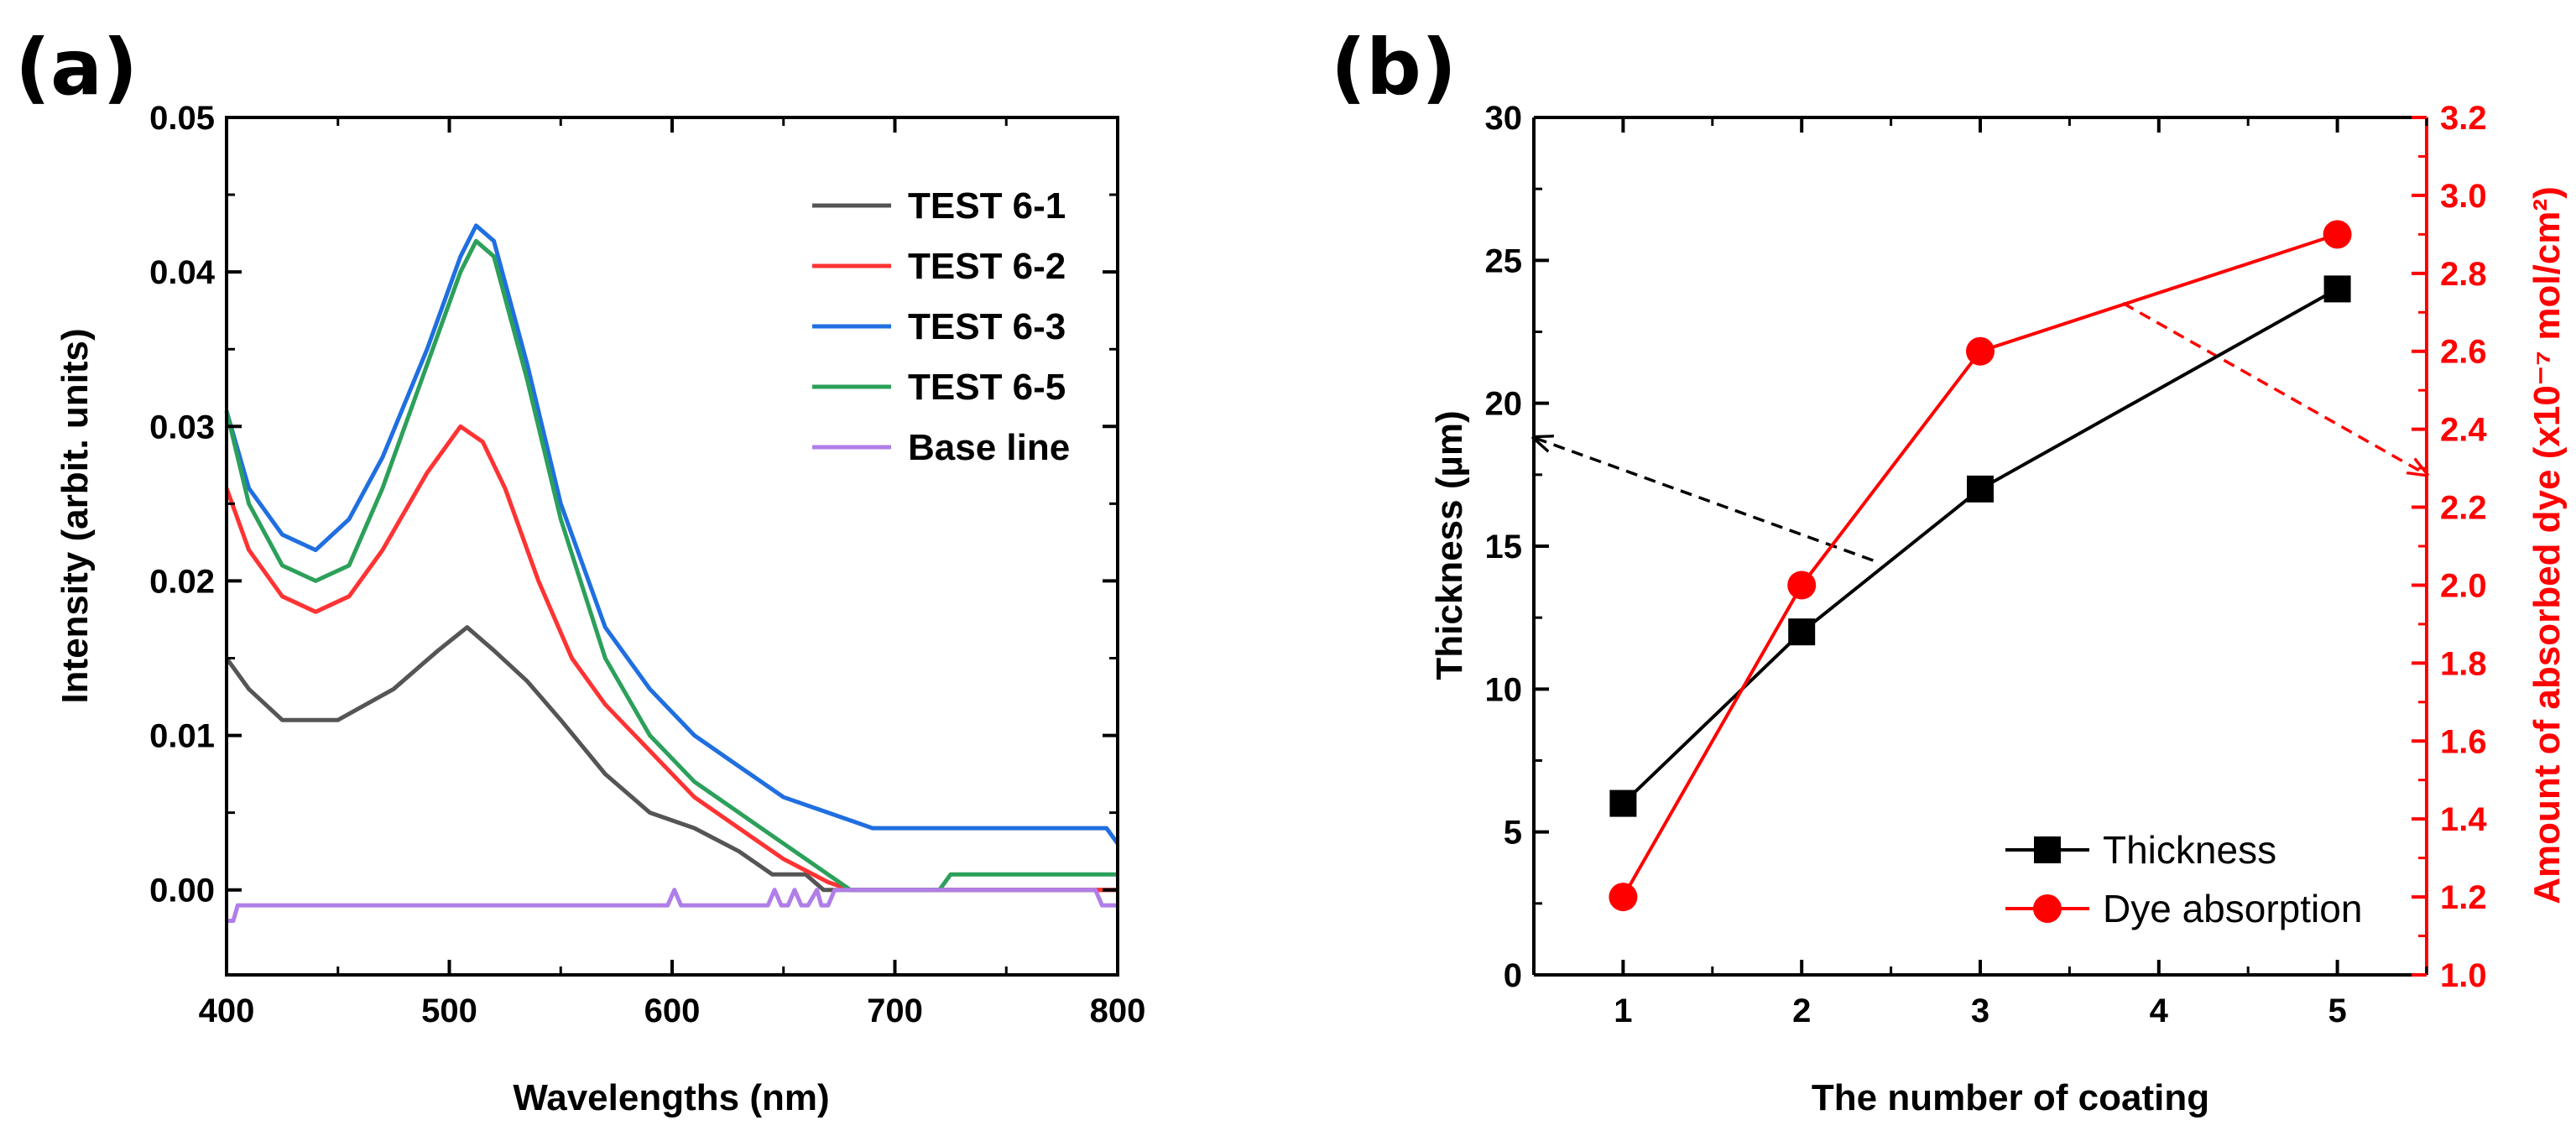 This screenshot has height=1141, width=2576. I want to click on x-tick-label: 1, so click(1623, 1011).